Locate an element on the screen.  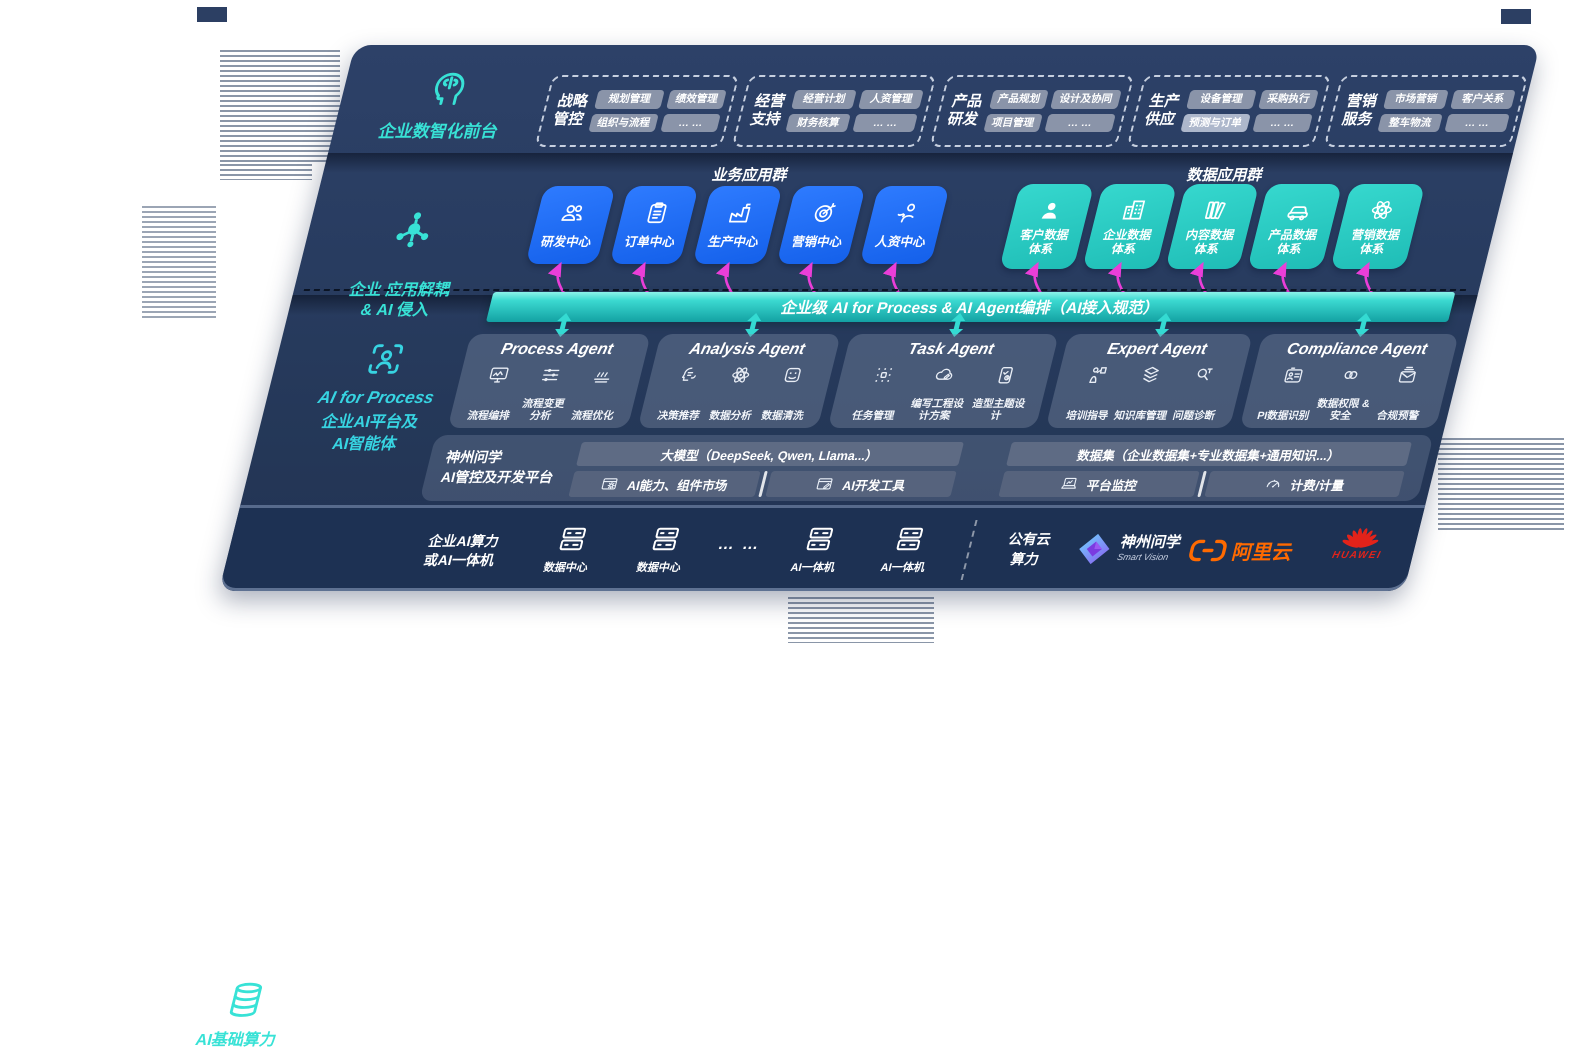
agent-title: Compliance Agent is located at coordinates (1357, 349).